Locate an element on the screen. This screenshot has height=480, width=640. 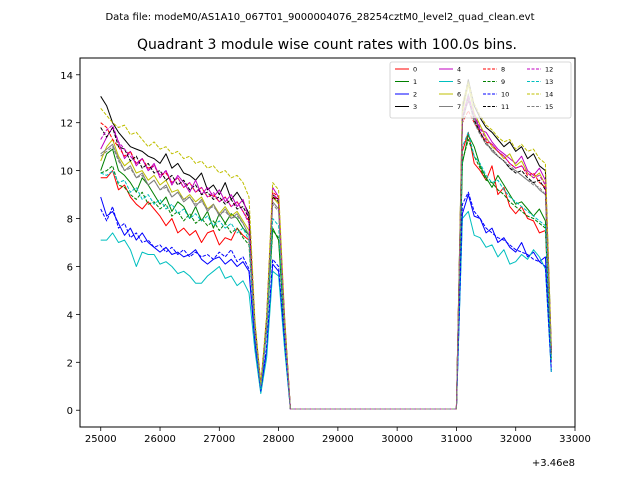
legend-label-4: 4 is located at coordinates (459, 70).